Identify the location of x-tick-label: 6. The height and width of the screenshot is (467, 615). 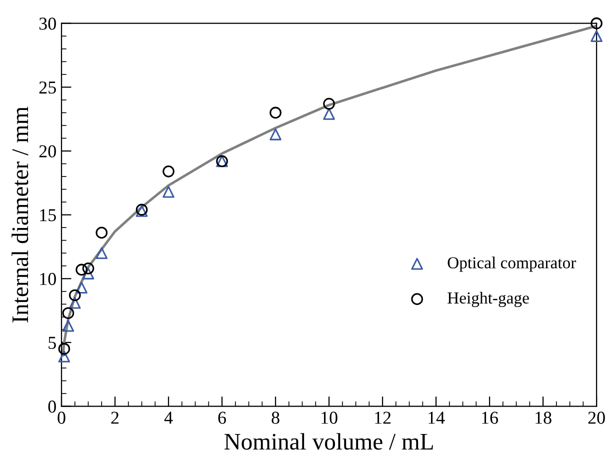
(222, 418).